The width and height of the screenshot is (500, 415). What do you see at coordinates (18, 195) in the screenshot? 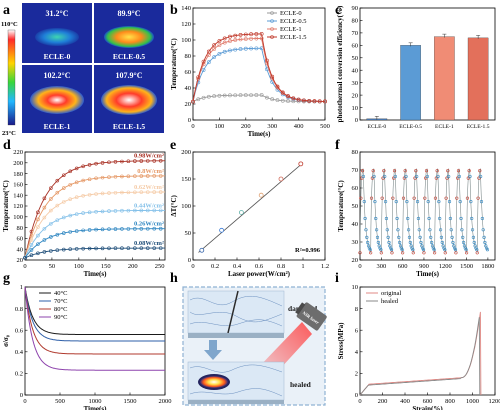
I see `y-tick-label: 140` at bounding box center [18, 195].